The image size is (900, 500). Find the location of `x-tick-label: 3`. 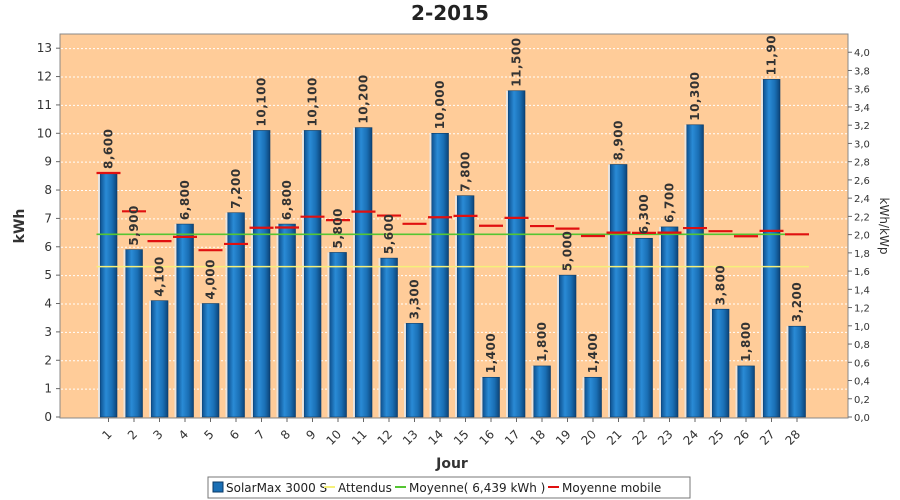

x-tick-label: 3 is located at coordinates (157, 434).